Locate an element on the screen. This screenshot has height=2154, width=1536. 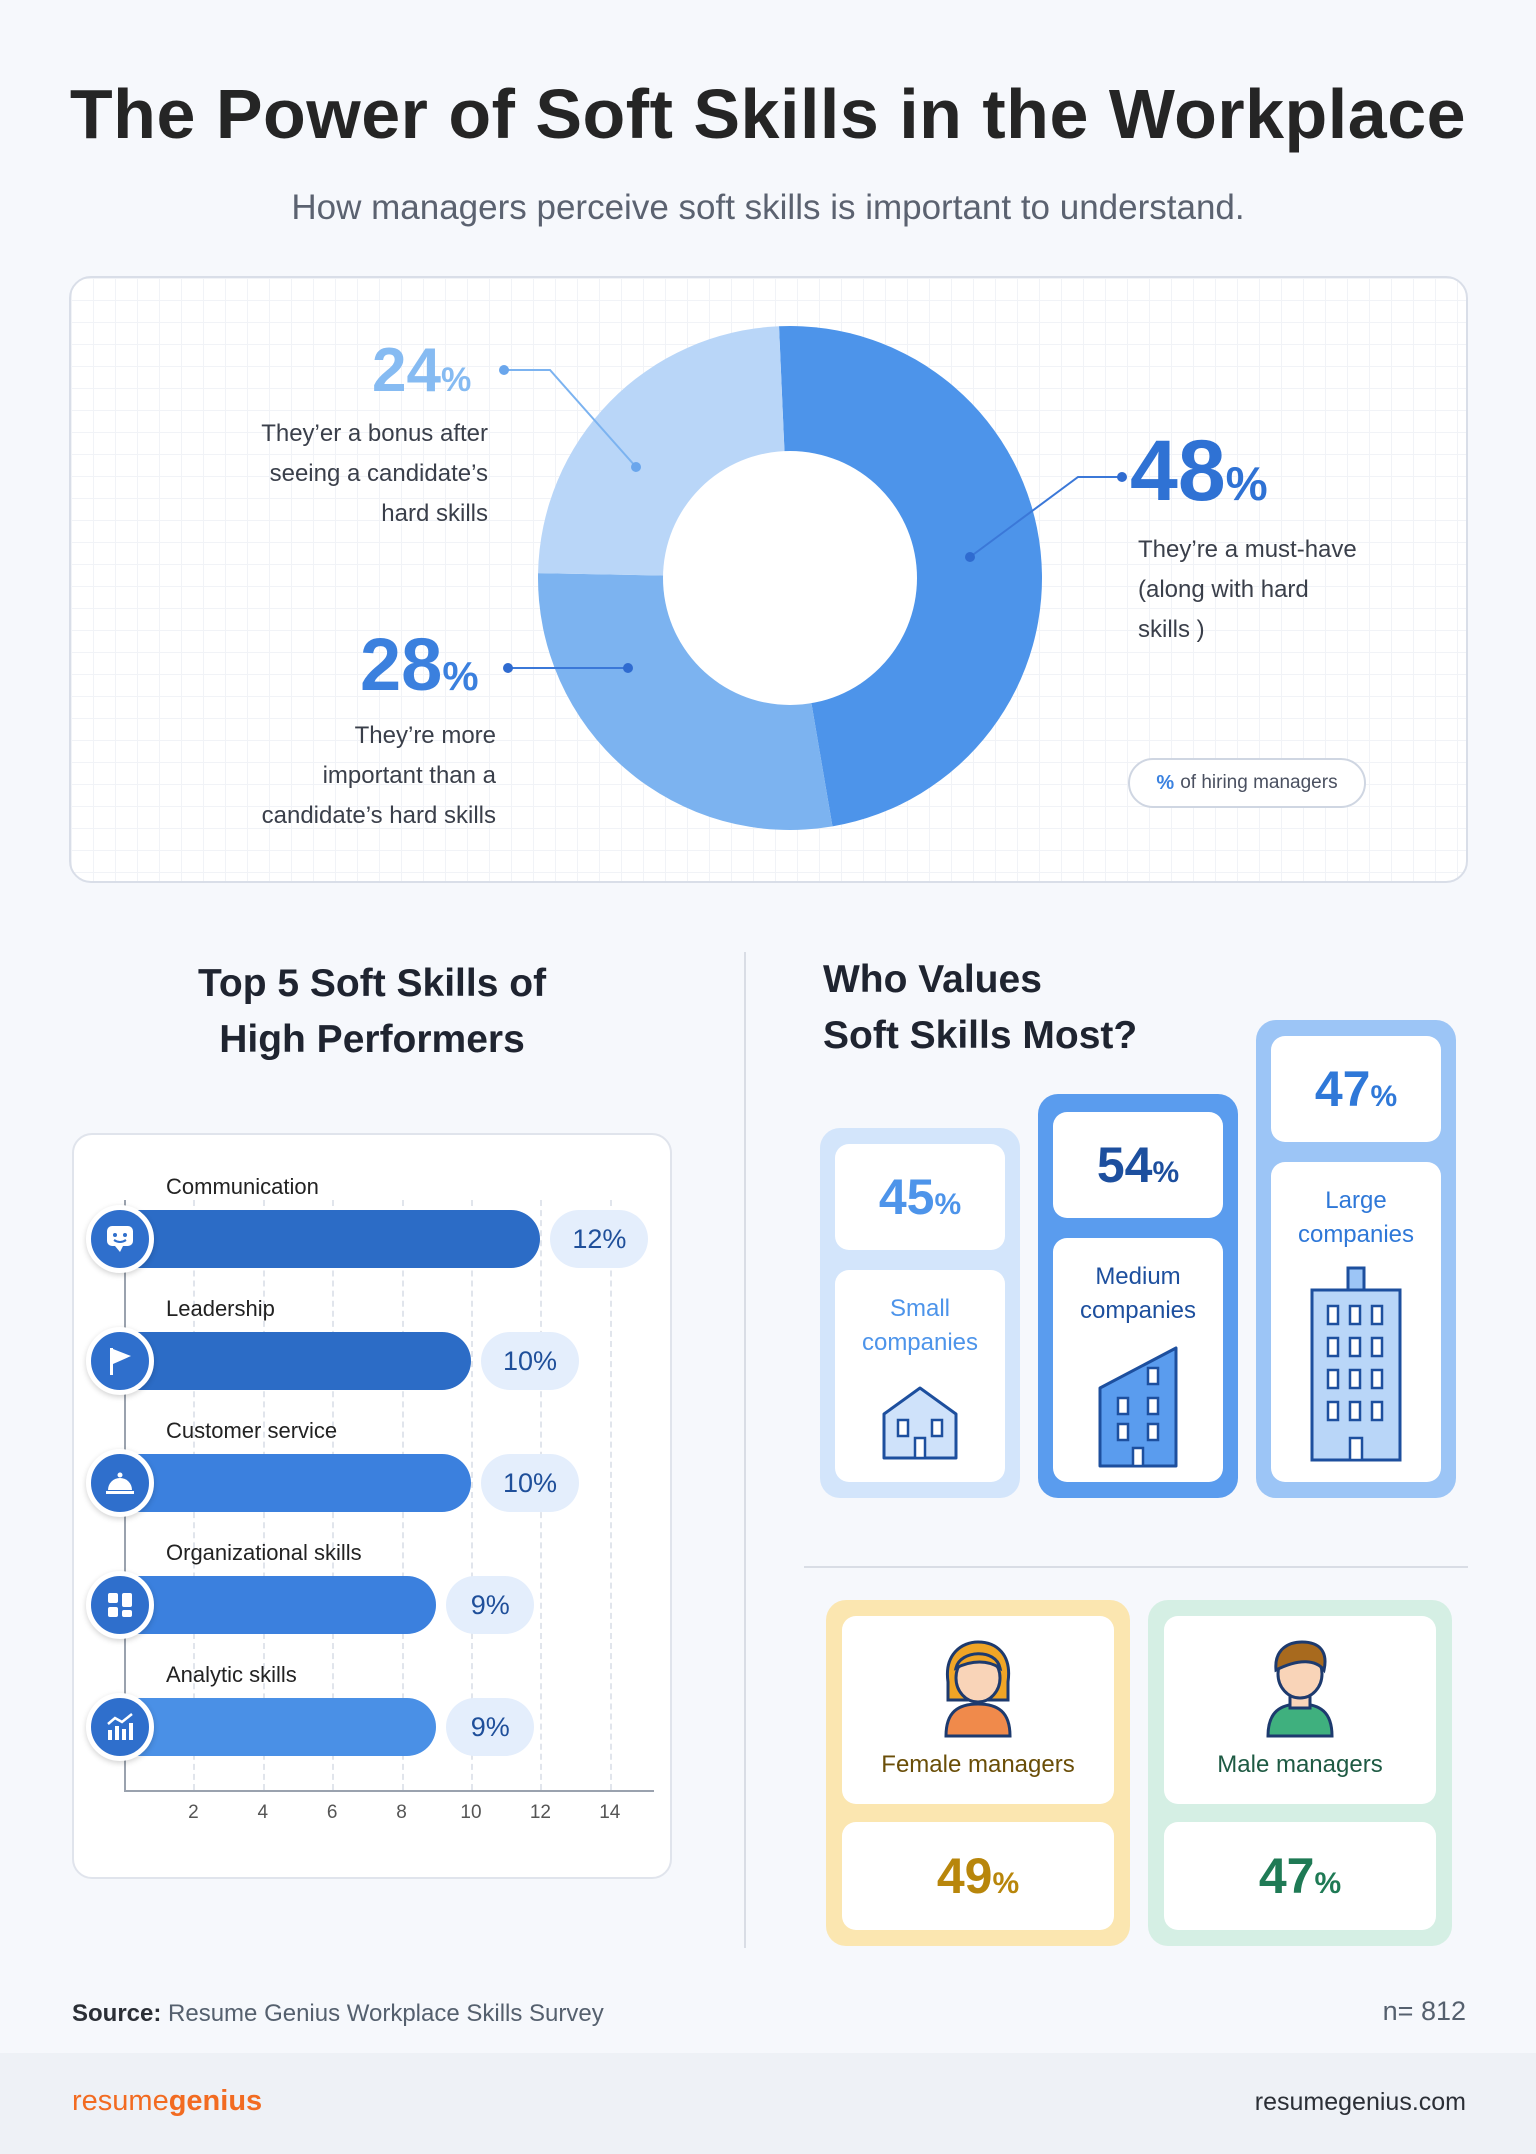
skills-chart-card is located at coordinates (372, 1506).